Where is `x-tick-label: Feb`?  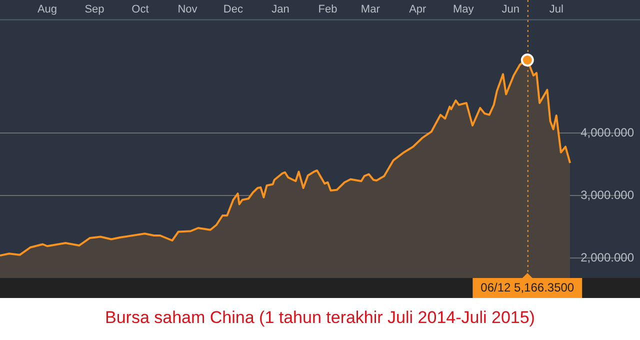 x-tick-label: Feb is located at coordinates (328, 10).